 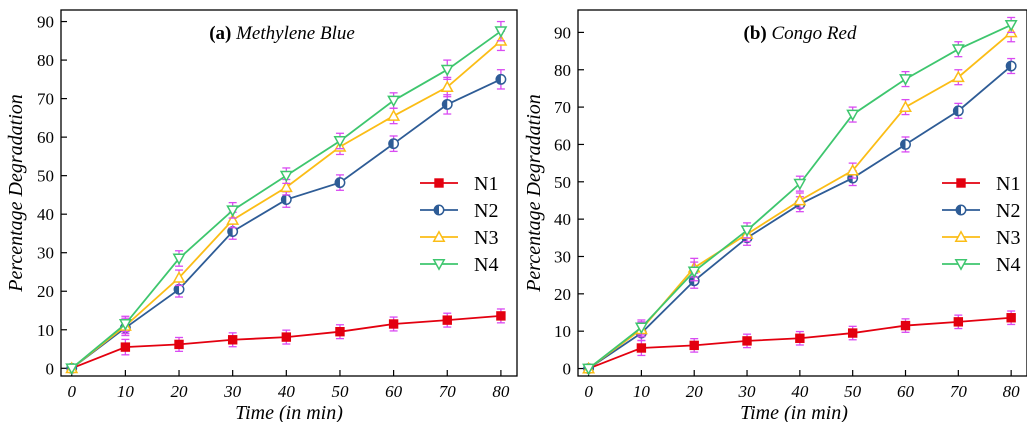 I want to click on panel-b-legend-label: N2, so click(x=1008, y=211).